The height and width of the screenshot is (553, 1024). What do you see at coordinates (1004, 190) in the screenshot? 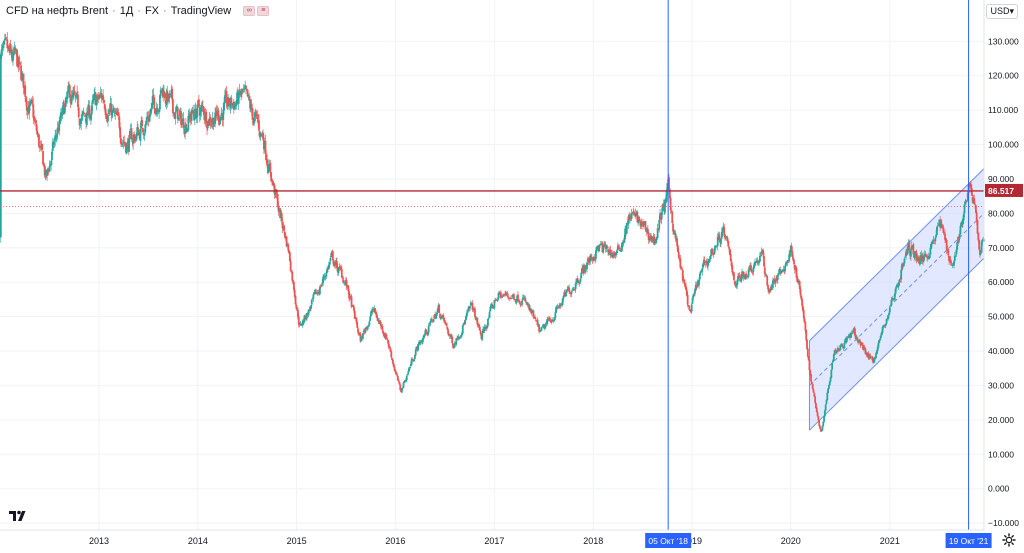
I see `level-price-label-bg` at bounding box center [1004, 190].